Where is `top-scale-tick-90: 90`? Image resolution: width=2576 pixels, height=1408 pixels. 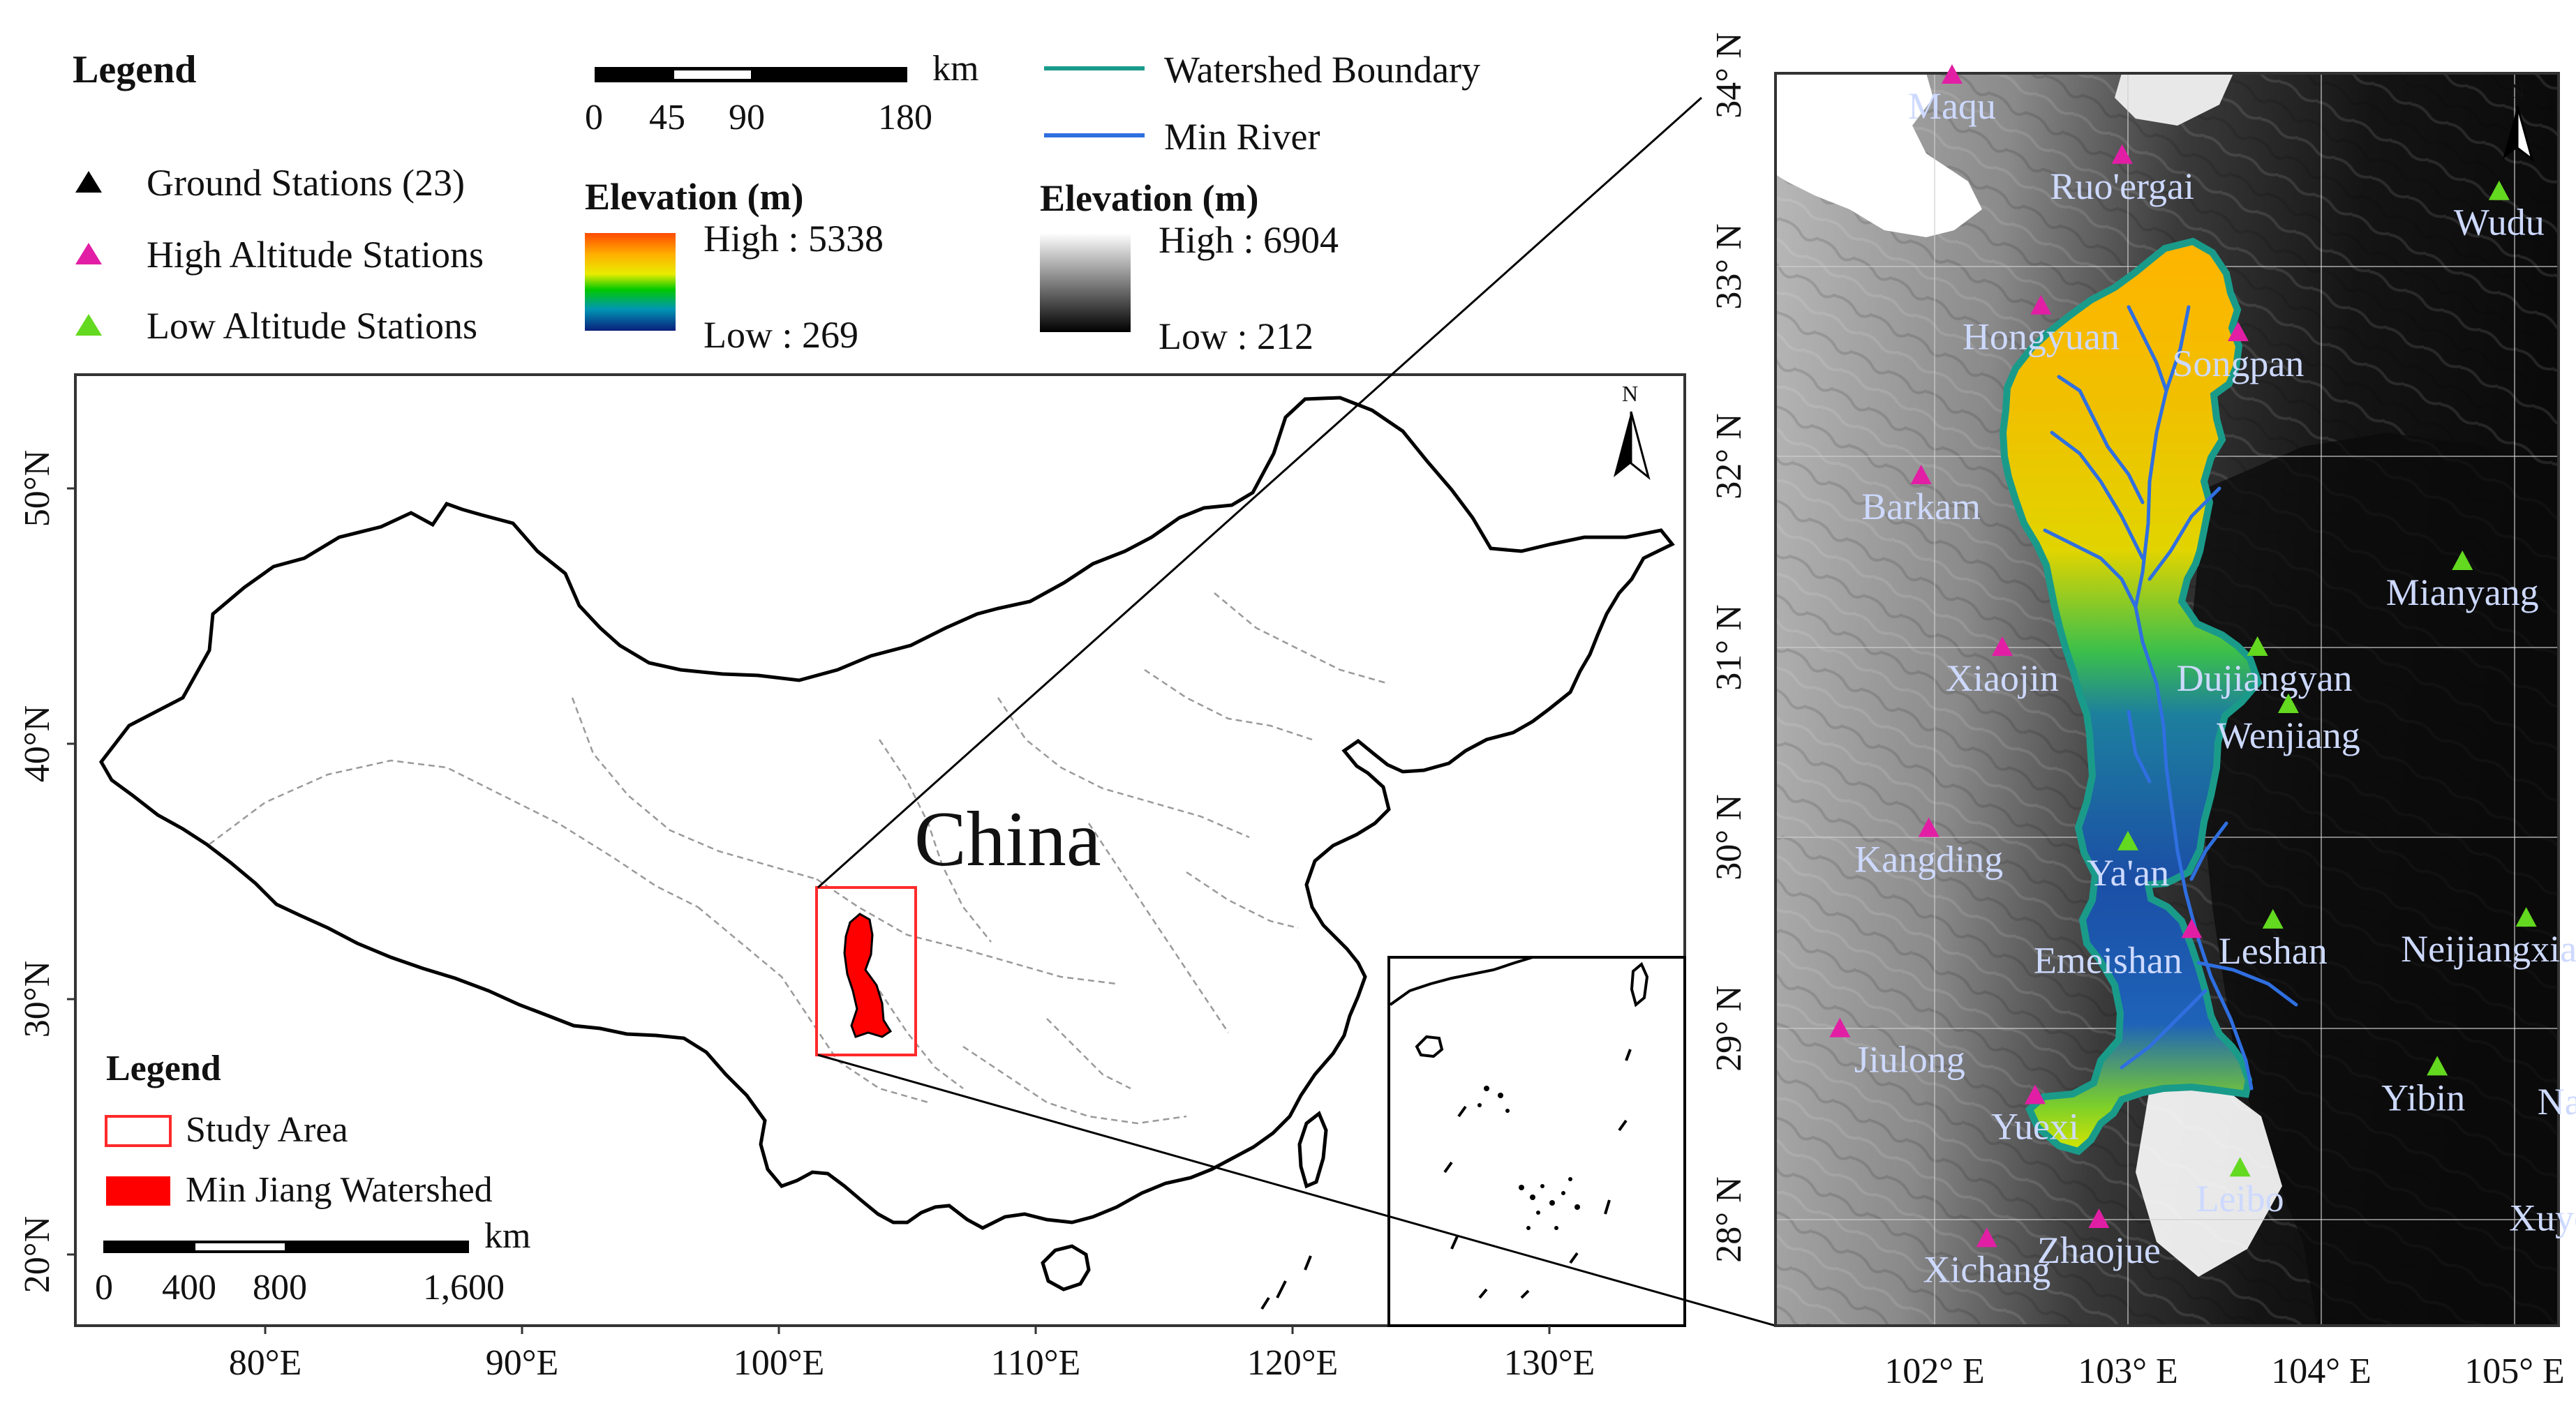
top-scale-tick-90: 90 is located at coordinates (747, 117).